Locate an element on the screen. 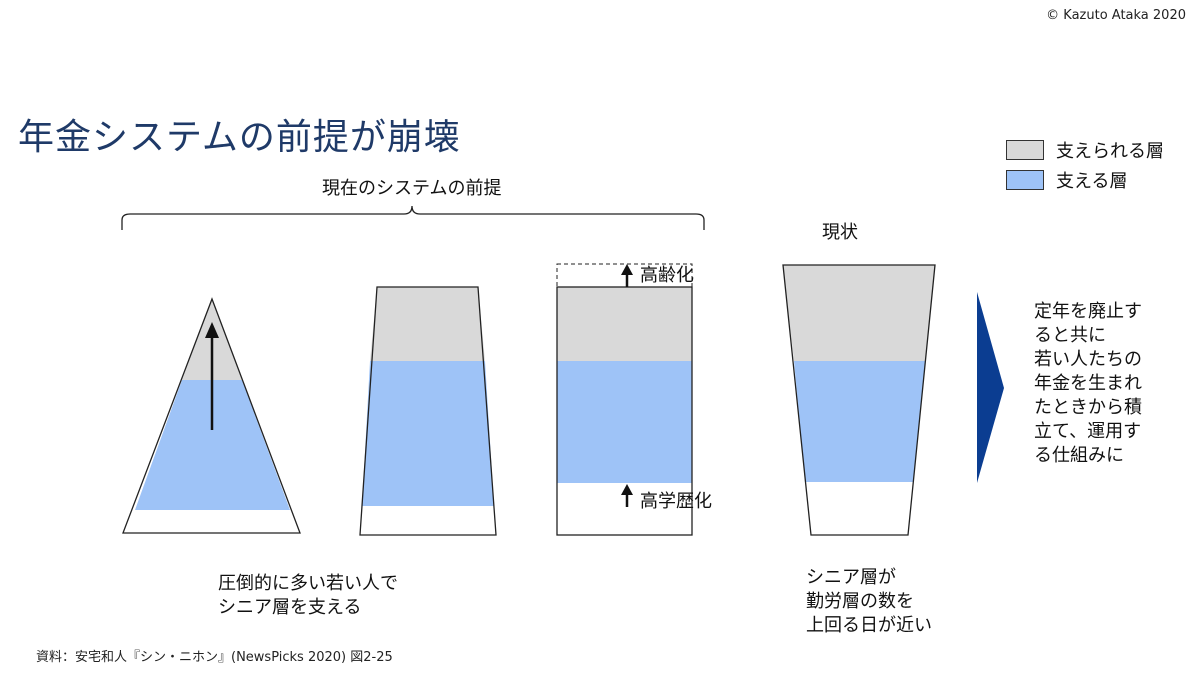 The image size is (1200, 682). direction-triangle-arrow is located at coordinates (990, 387).